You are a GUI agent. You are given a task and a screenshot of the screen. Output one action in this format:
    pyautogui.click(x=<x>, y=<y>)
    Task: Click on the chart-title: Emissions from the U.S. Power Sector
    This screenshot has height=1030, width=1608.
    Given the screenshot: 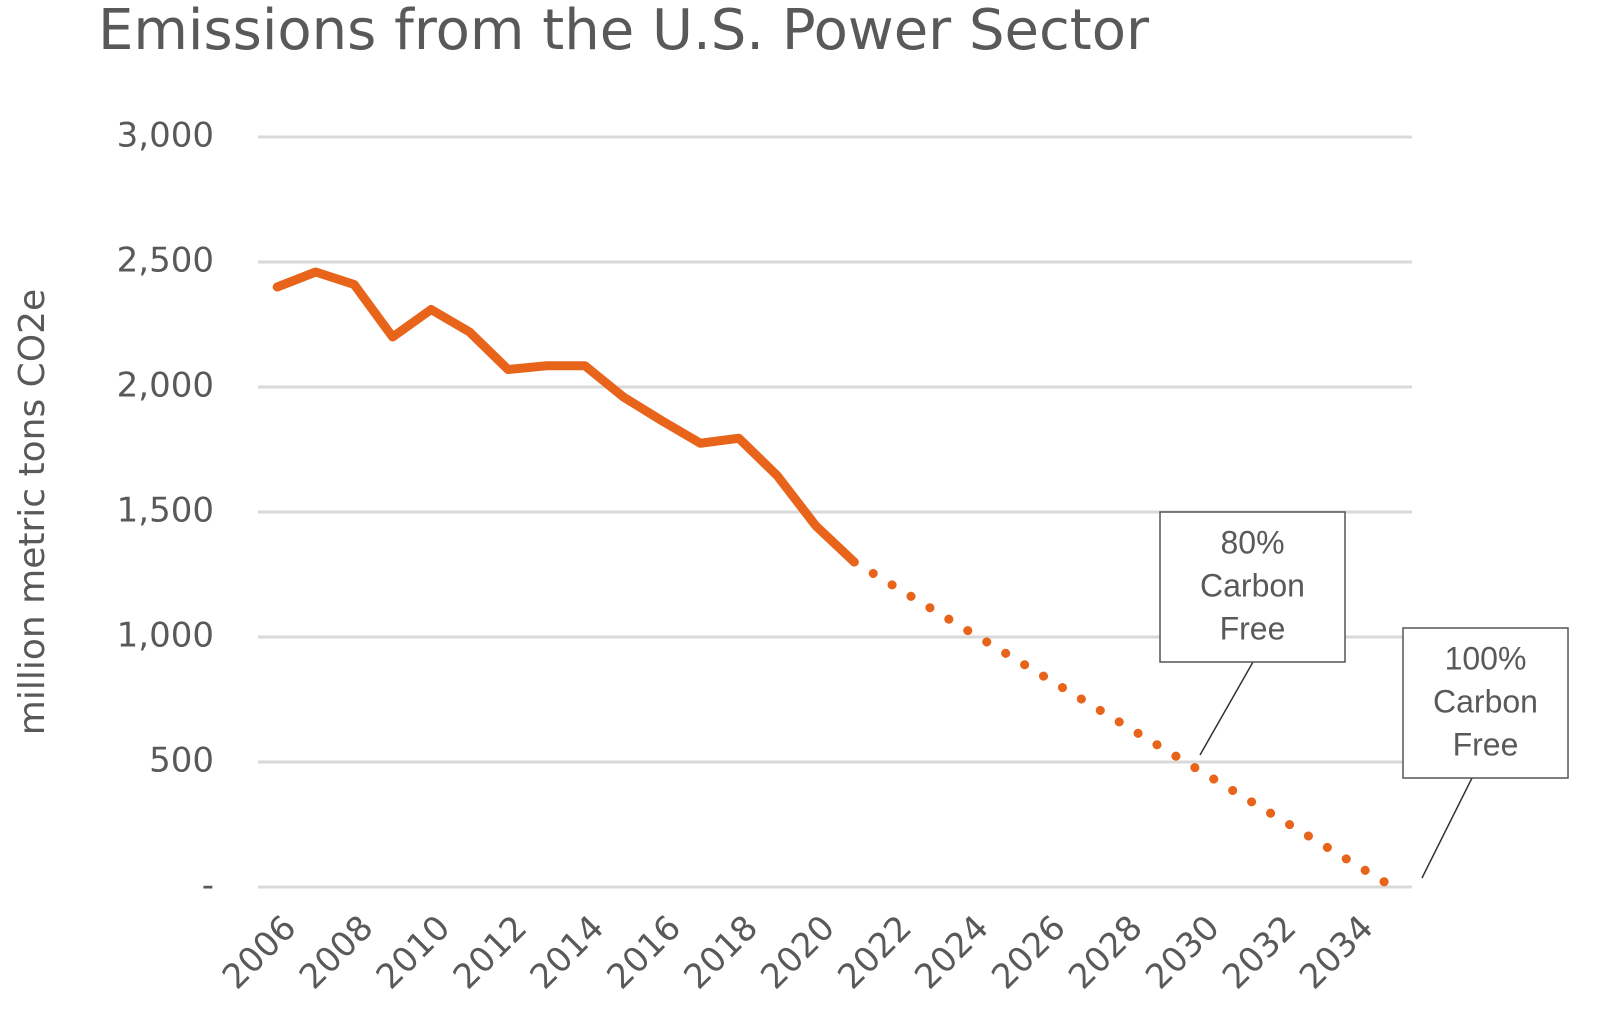 What is the action you would take?
    pyautogui.click(x=624, y=31)
    